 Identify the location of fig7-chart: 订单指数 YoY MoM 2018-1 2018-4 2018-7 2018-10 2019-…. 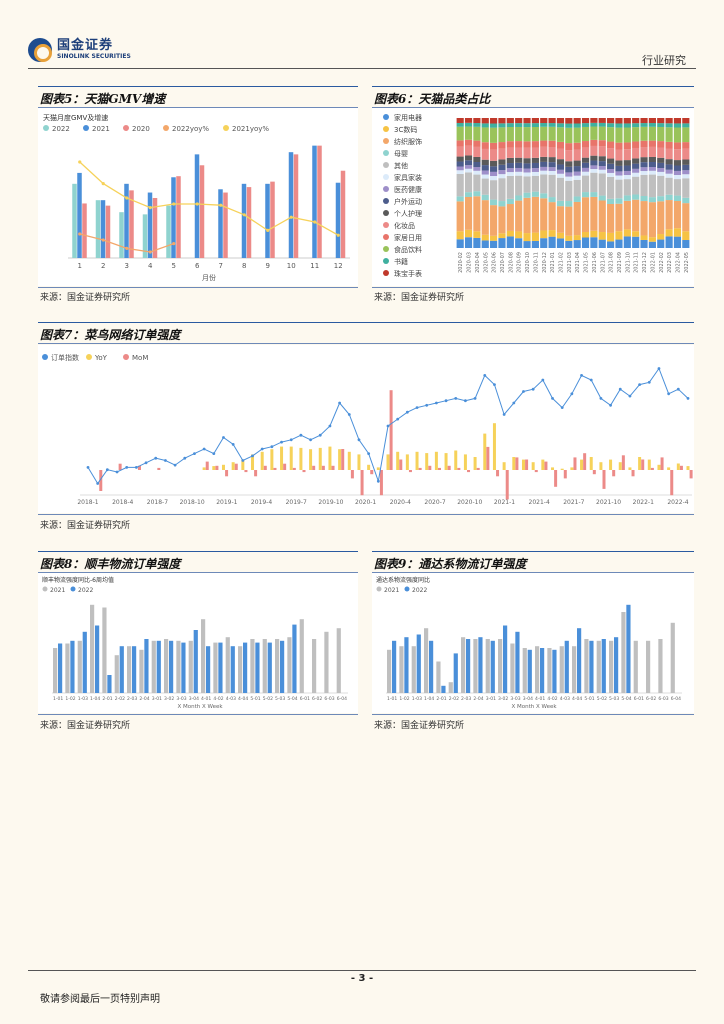
(366, 429).